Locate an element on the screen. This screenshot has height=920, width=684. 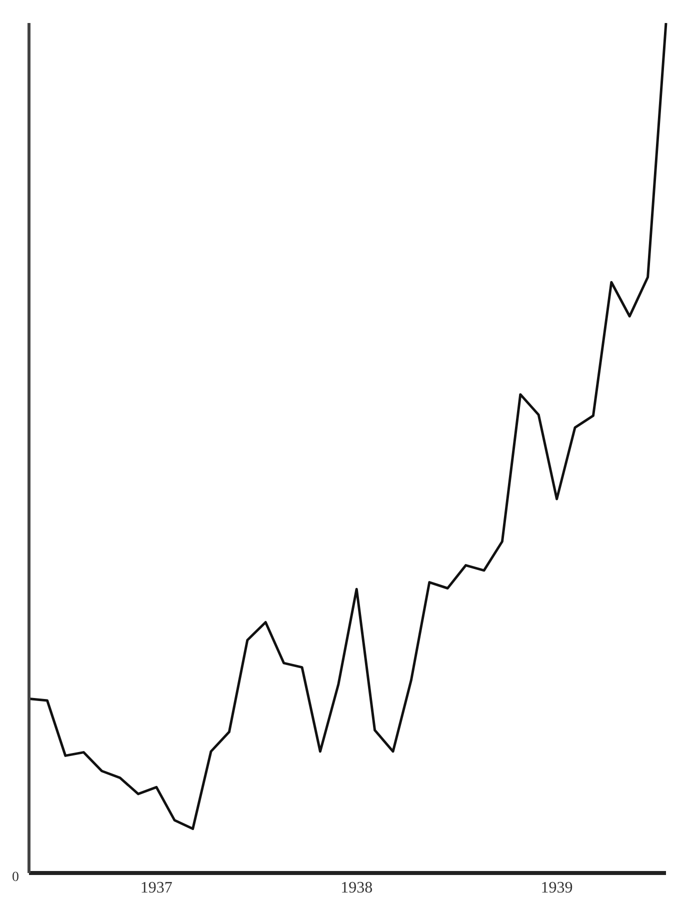
x-tick-label: 1939 is located at coordinates (556, 887).